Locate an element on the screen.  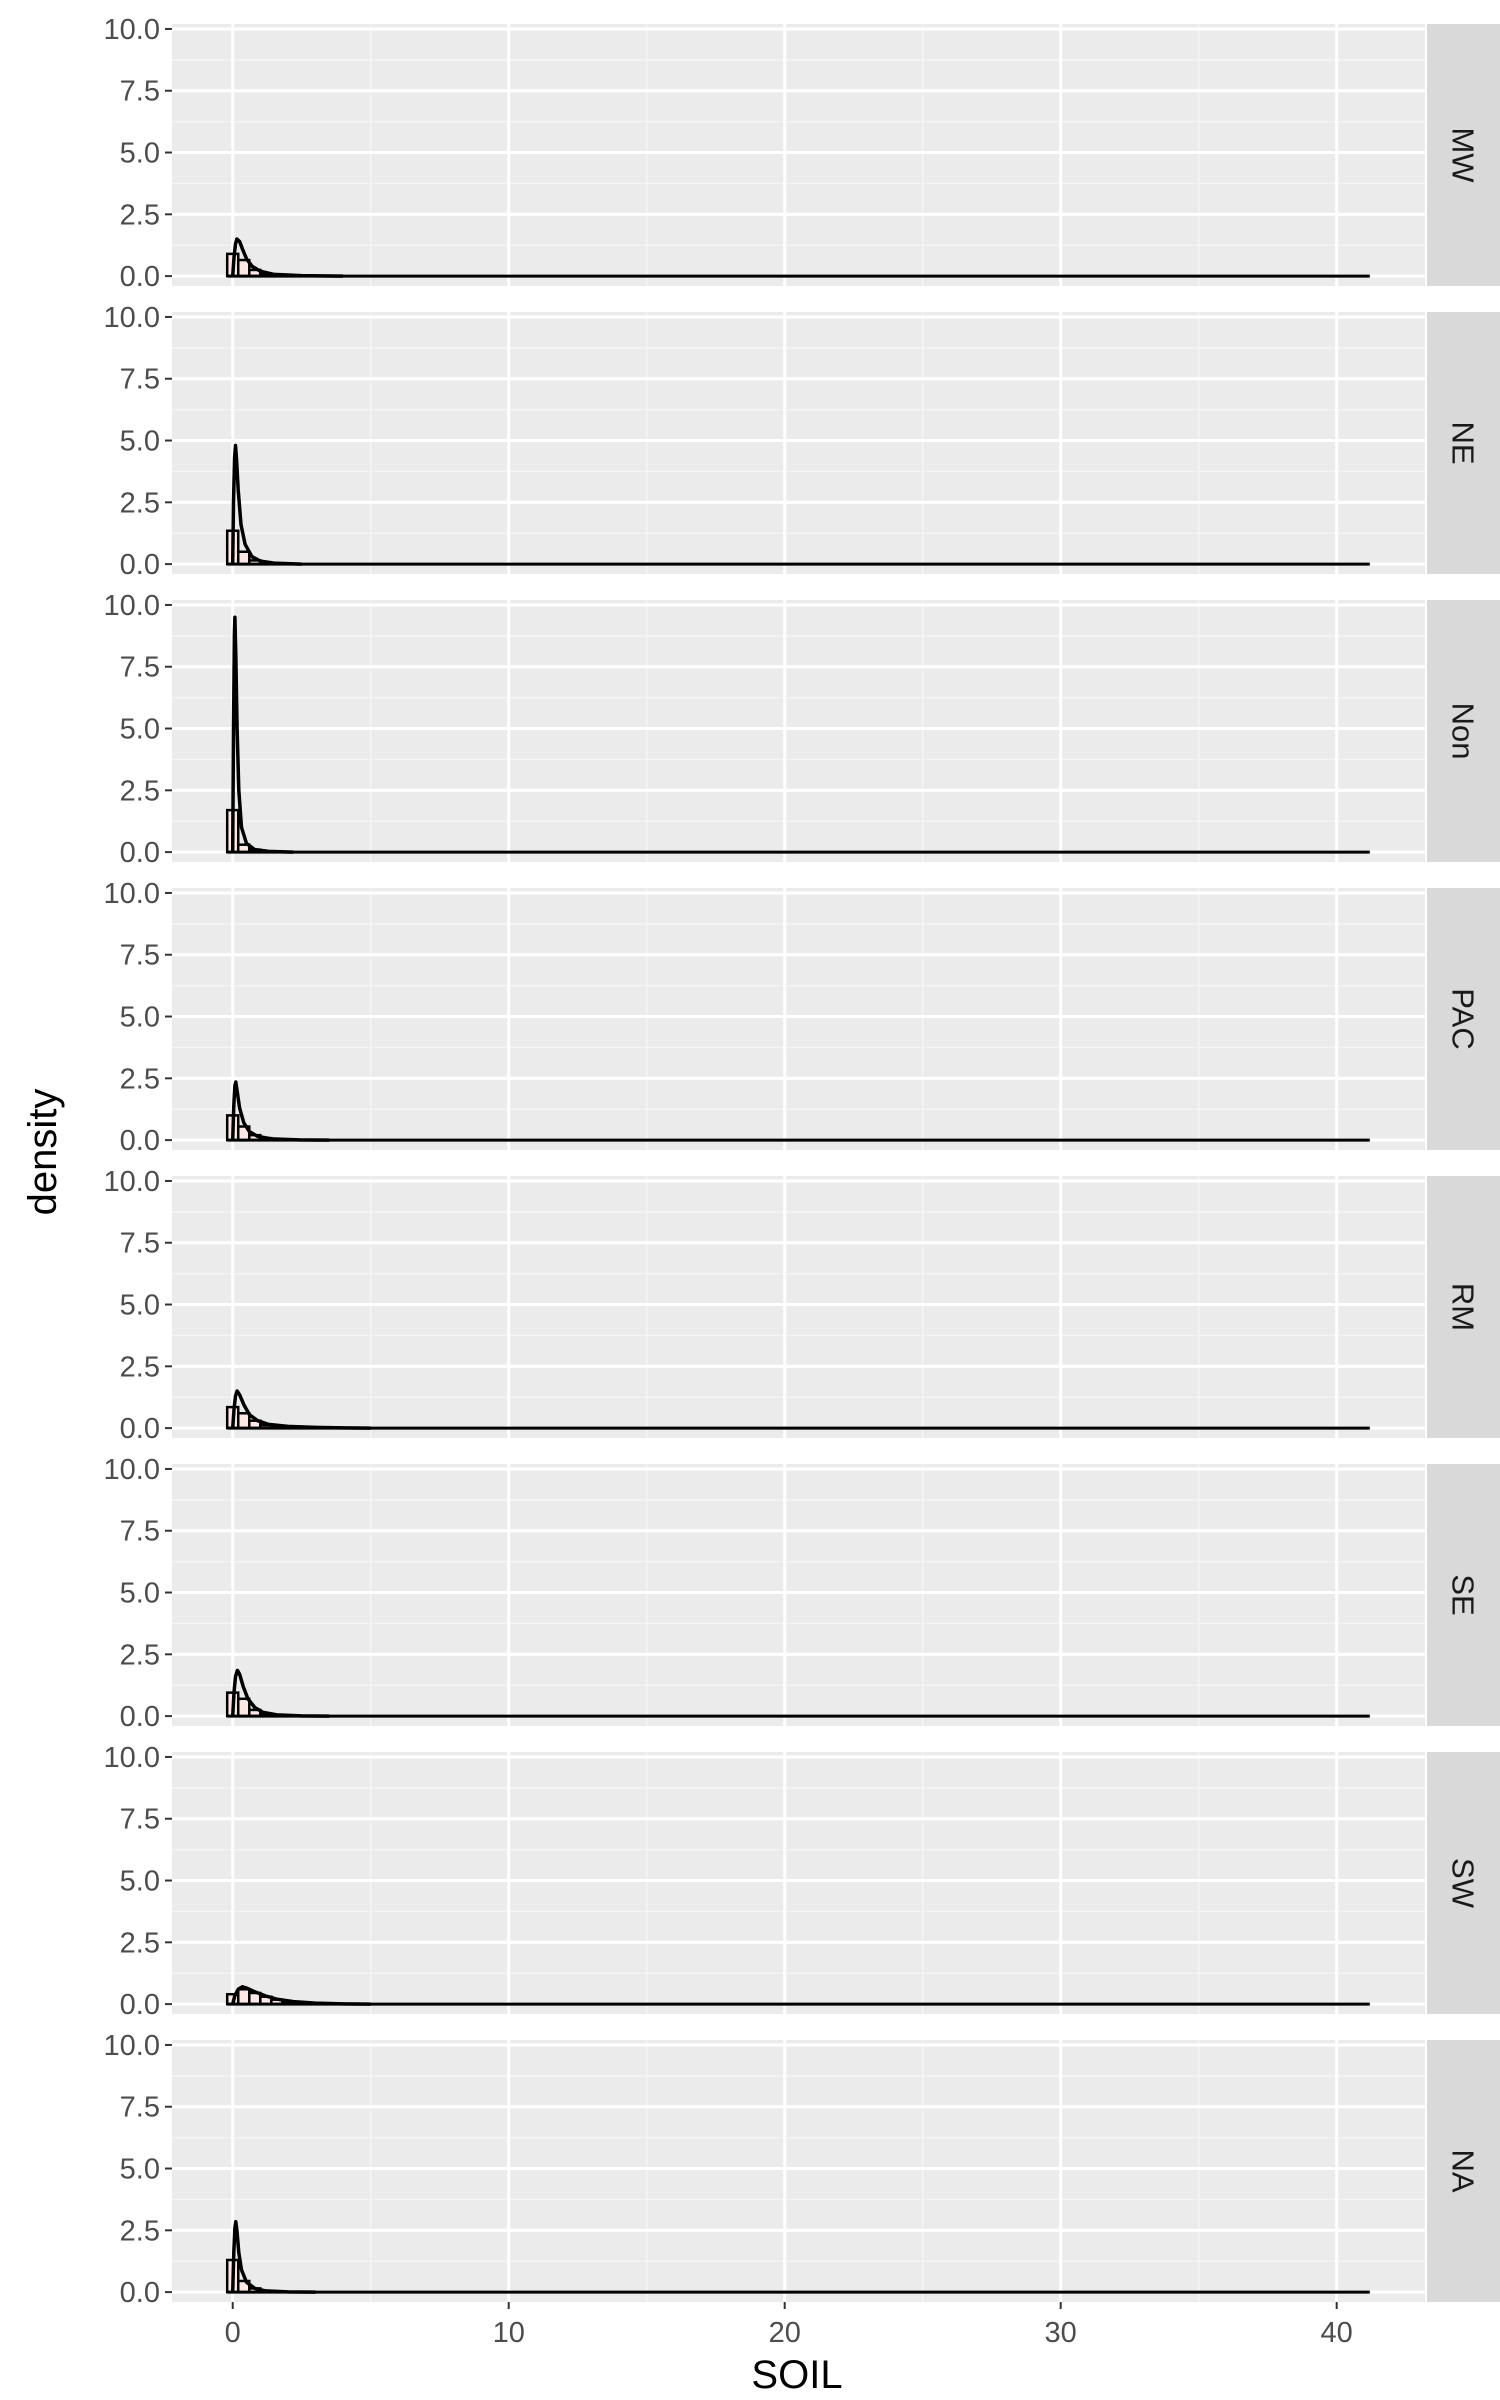
facet-panel-pac: 0.0 2.5 5.0 7.5 10.0 PAC is located at coordinates (802, 1017).